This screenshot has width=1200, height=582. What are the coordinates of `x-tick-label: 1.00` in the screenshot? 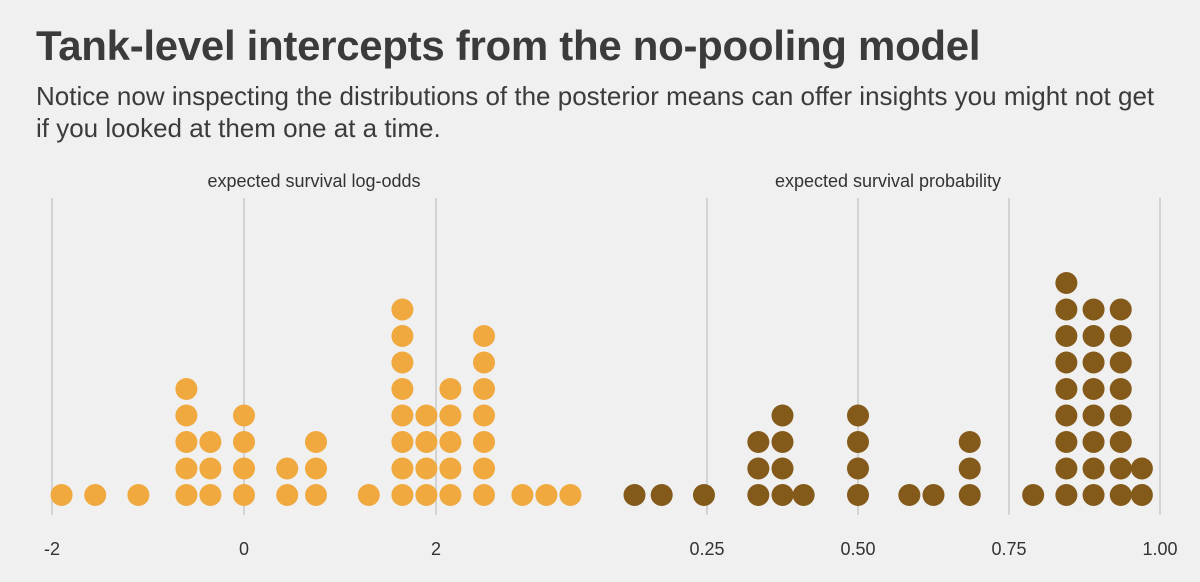 It's located at (1159, 549).